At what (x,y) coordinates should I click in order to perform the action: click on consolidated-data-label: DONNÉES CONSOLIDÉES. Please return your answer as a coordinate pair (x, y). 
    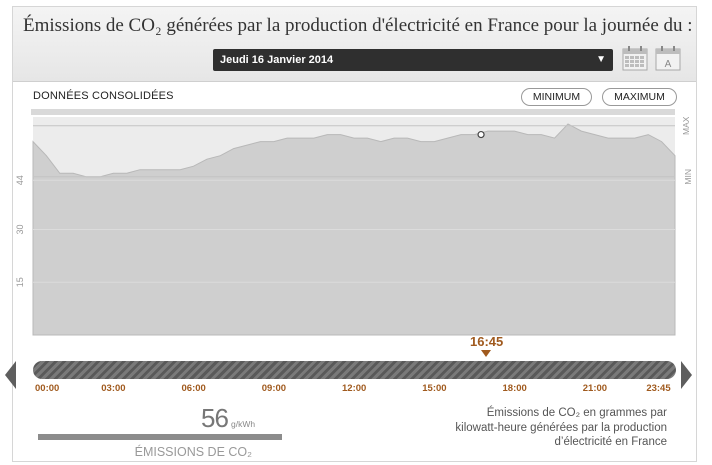
    Looking at the image, I should click on (103, 96).